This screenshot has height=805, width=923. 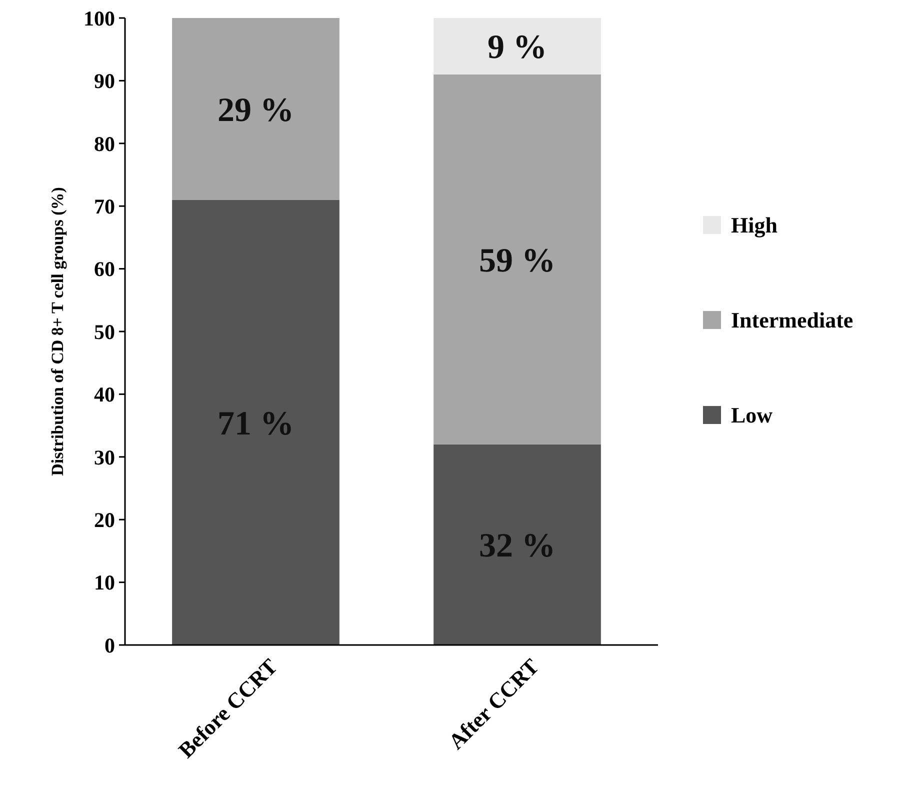 I want to click on data-label: 29 %, so click(x=256, y=110).